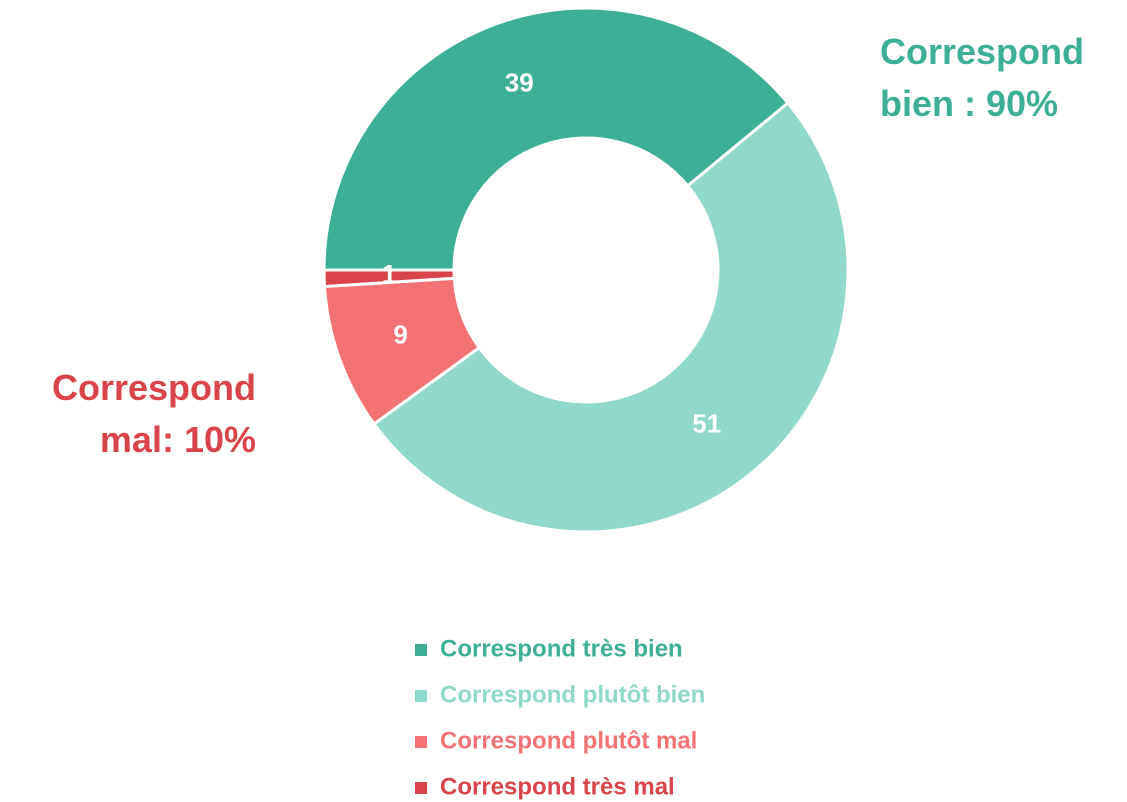 This screenshot has height=802, width=1127. What do you see at coordinates (572, 694) in the screenshot?
I see `legend-label: Correspond plutôt bien` at bounding box center [572, 694].